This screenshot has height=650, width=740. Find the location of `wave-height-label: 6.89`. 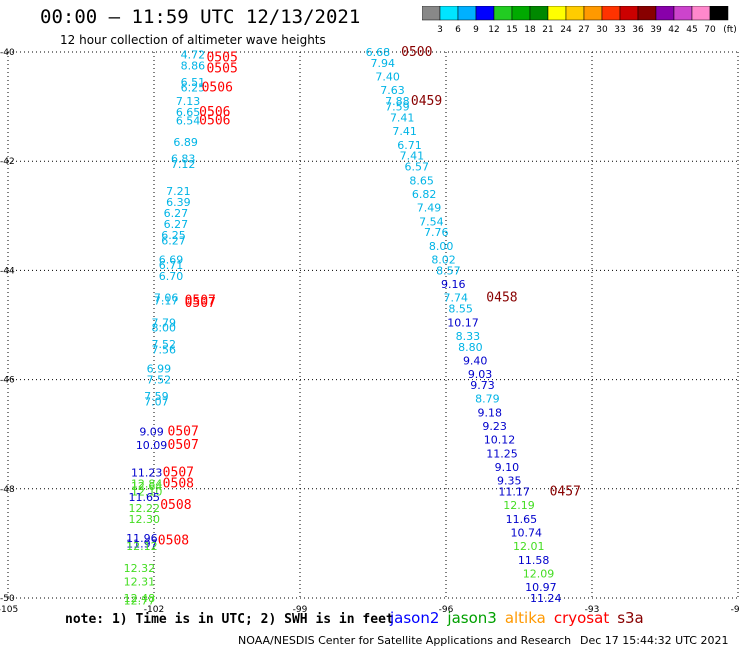

wave-height-label: 6.89 is located at coordinates (185, 142).